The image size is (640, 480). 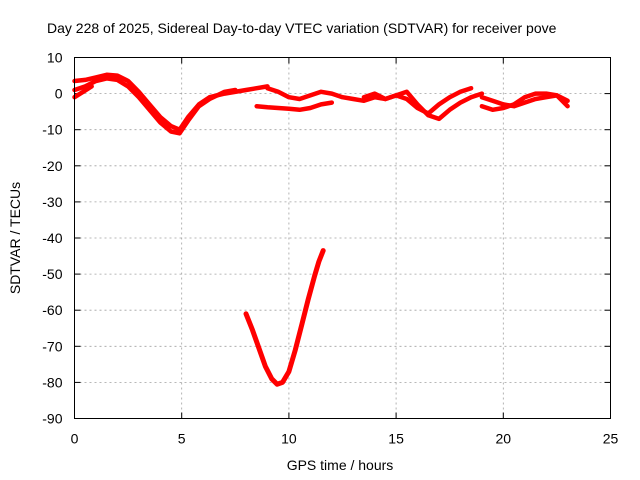 I want to click on y-tick-label: -70, so click(x=52, y=346).